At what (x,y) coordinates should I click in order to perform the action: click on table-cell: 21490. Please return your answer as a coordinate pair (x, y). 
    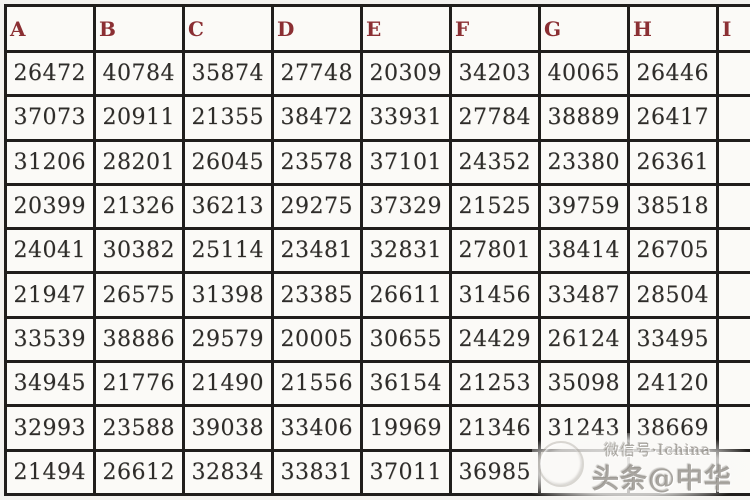
    Looking at the image, I should click on (228, 384).